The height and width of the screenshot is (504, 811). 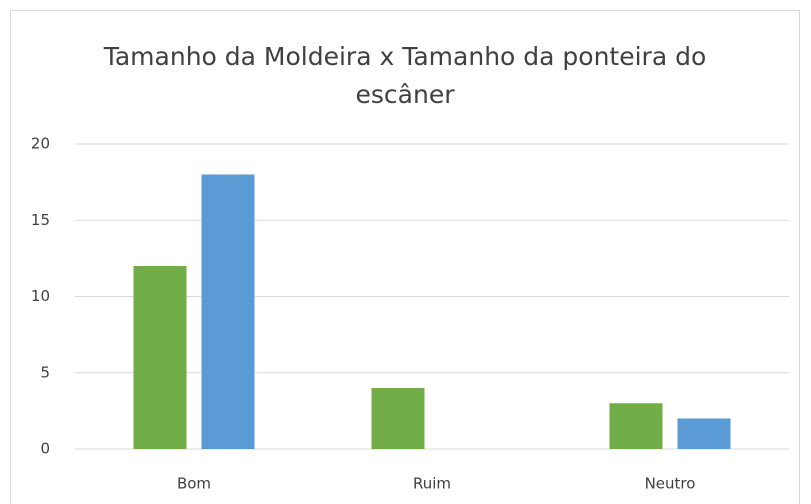 What do you see at coordinates (432, 484) in the screenshot?
I see `x-tick-label: Ruim` at bounding box center [432, 484].